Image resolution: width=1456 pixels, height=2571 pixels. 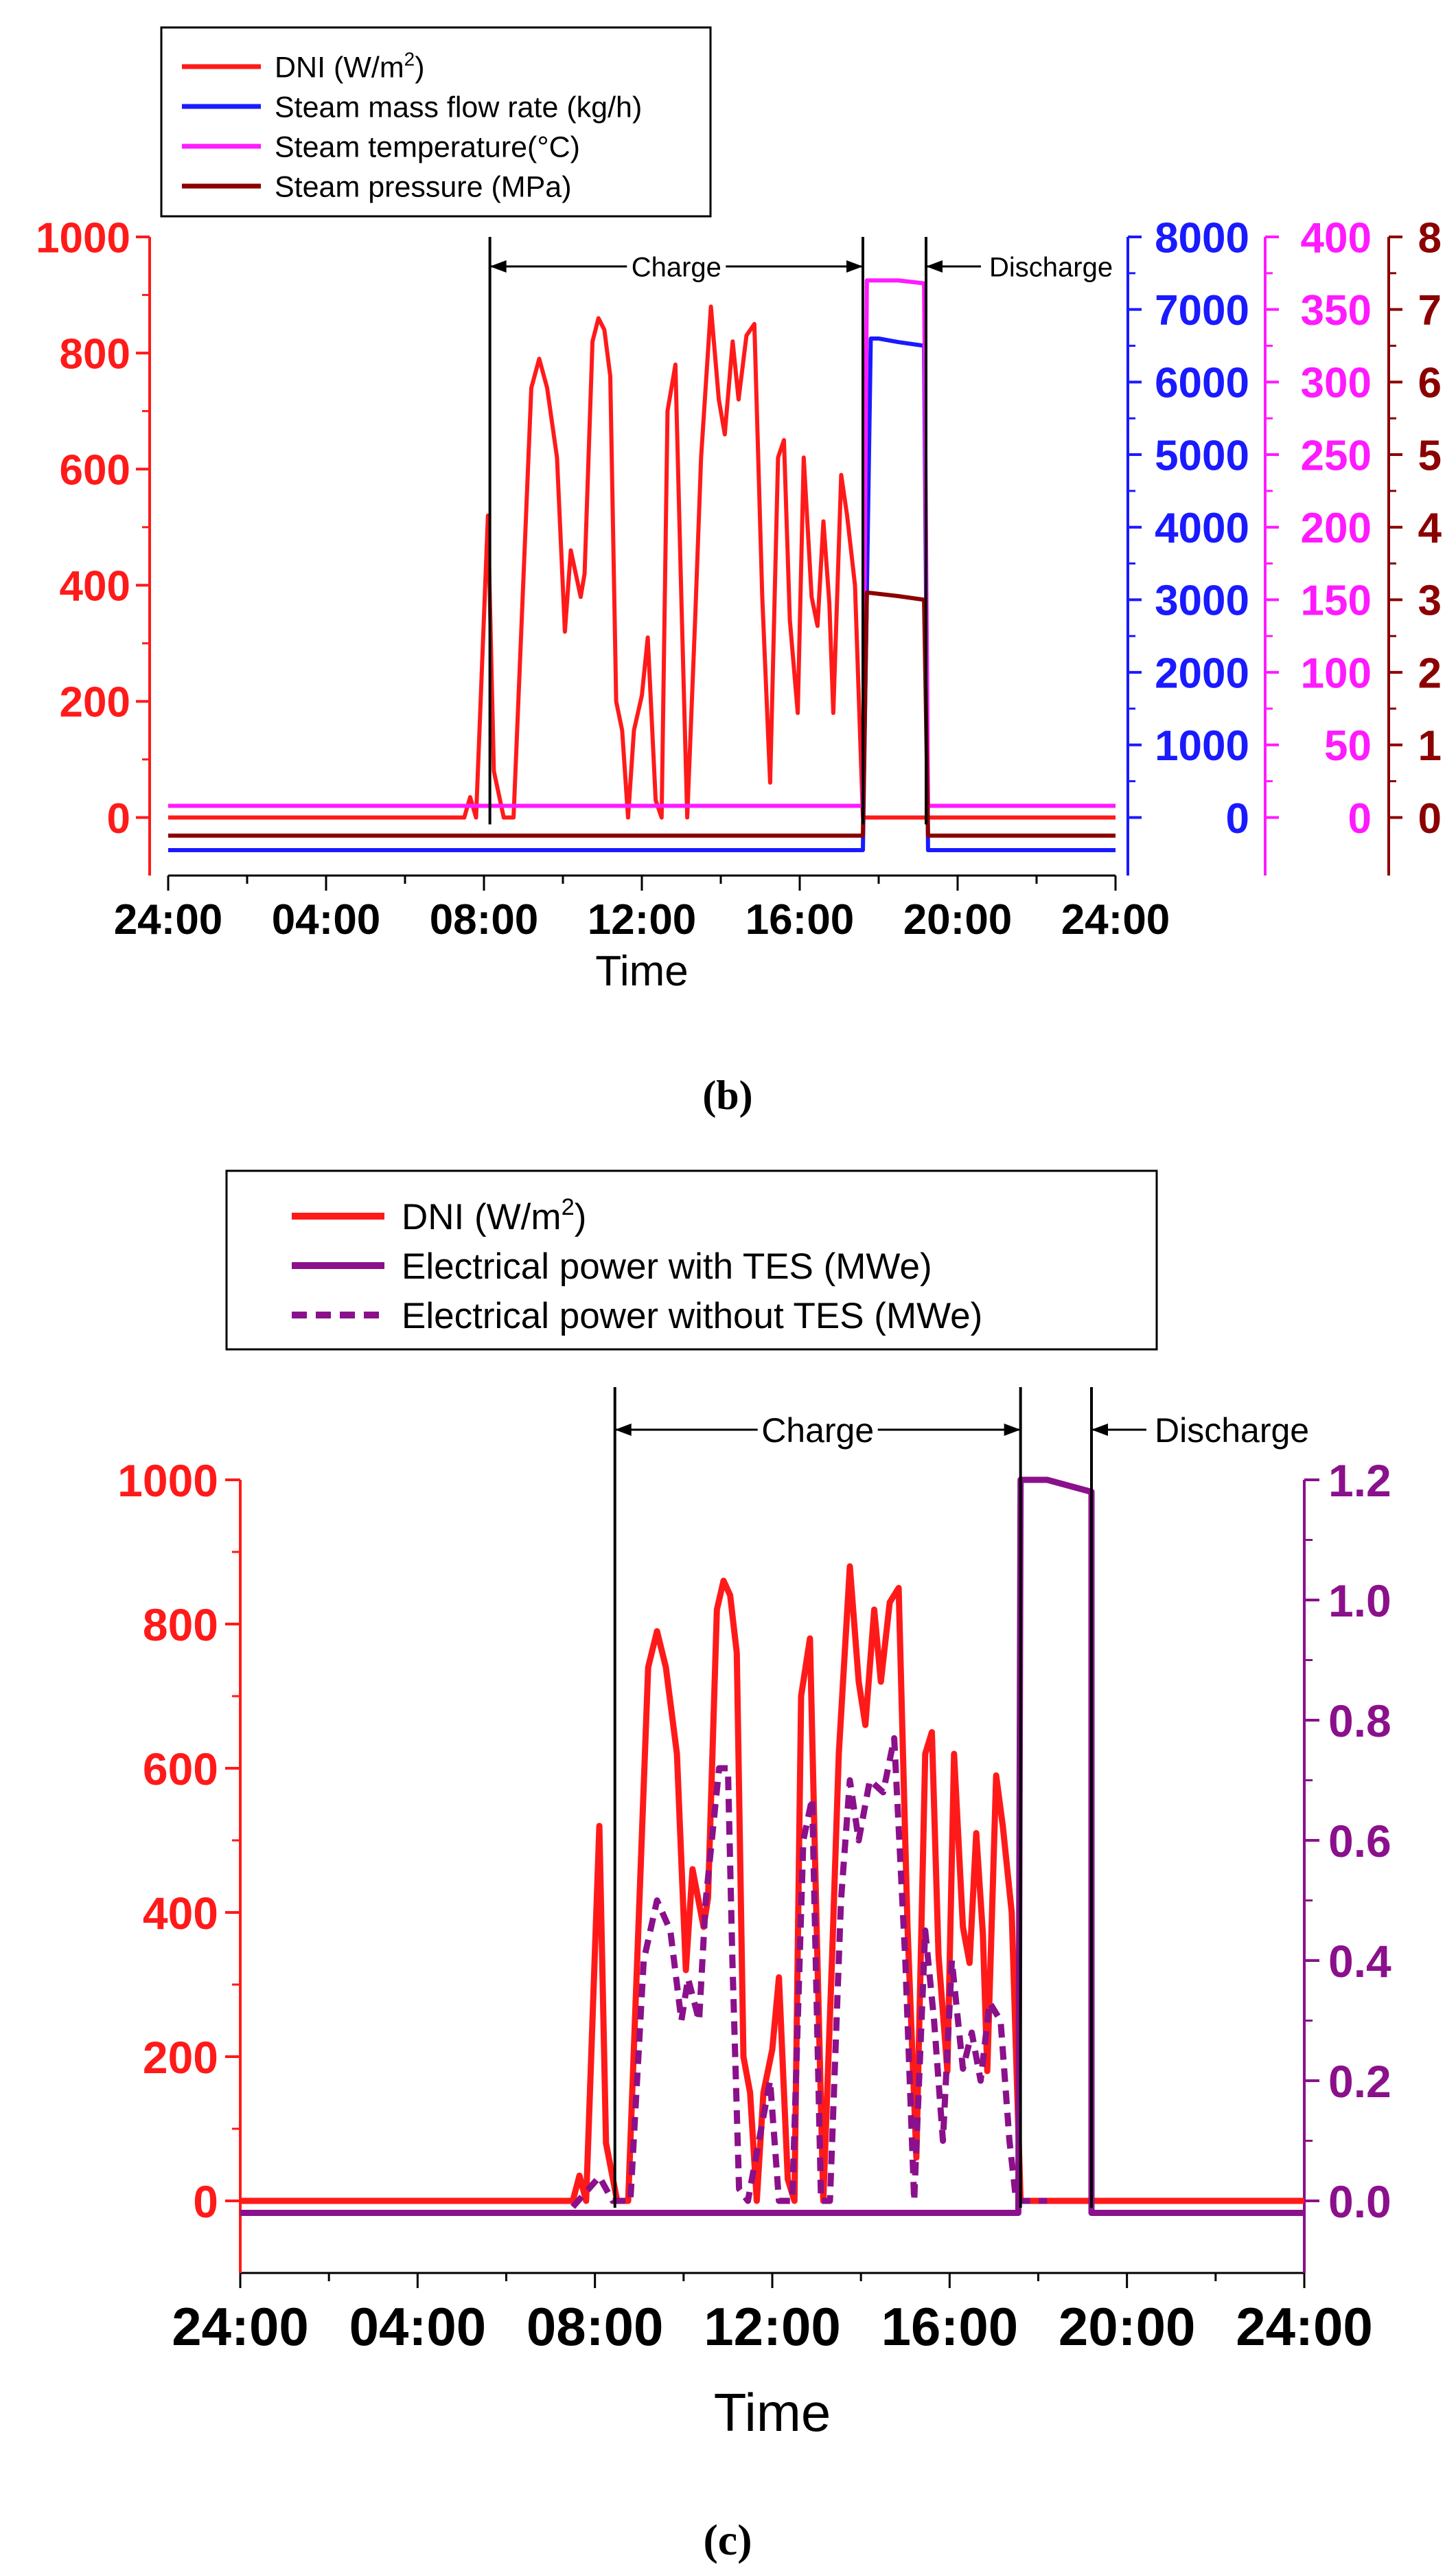 I want to click on y-tick-label-press: 7, so click(x=1430, y=310).